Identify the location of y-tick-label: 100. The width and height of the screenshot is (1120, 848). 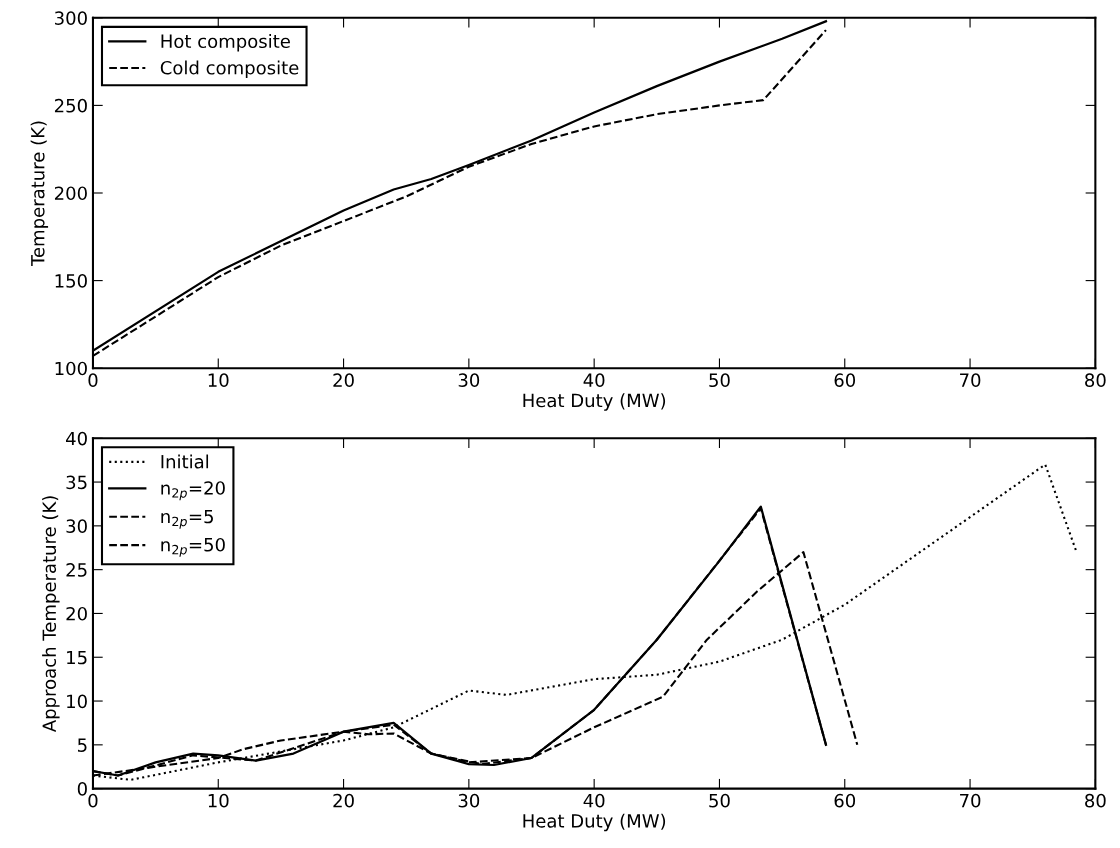
(71, 368).